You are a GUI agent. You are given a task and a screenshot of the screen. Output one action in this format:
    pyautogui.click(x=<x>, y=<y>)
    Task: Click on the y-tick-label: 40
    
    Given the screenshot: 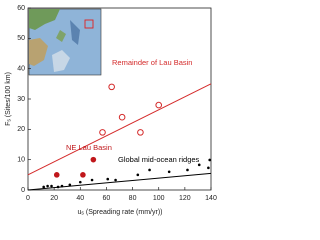 What is the action you would take?
    pyautogui.click(x=21, y=69)
    